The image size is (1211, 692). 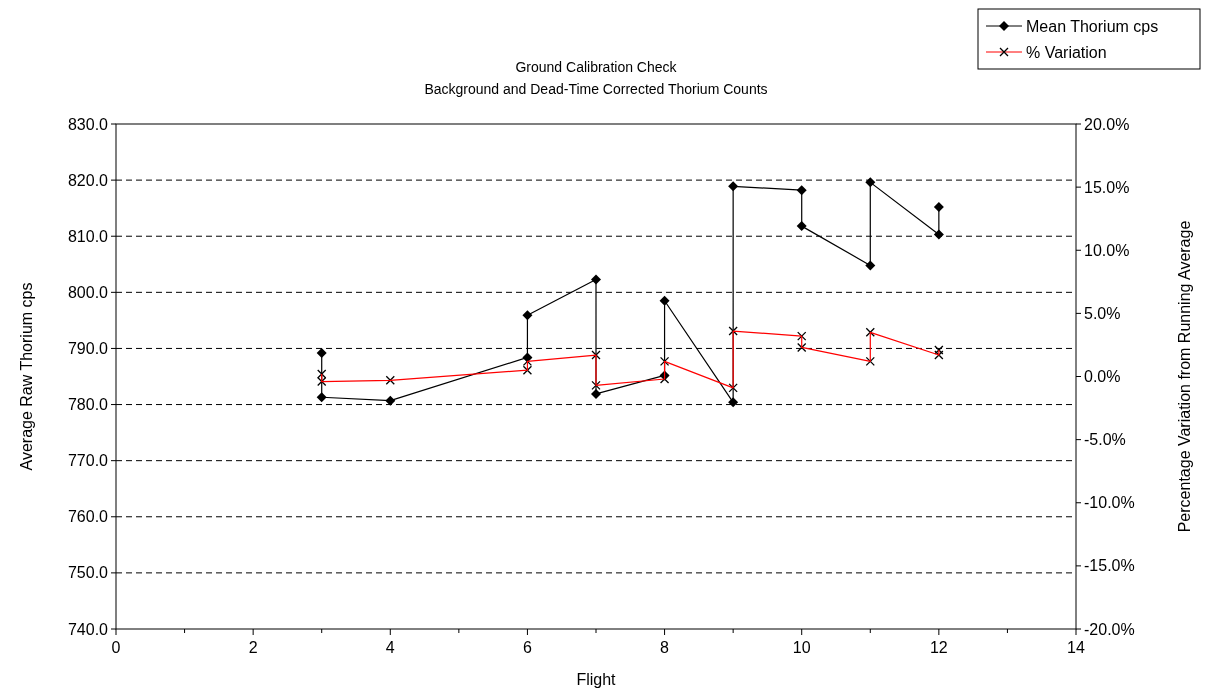 What do you see at coordinates (1109, 503) in the screenshot?
I see `y2-tick-label: -10.0%` at bounding box center [1109, 503].